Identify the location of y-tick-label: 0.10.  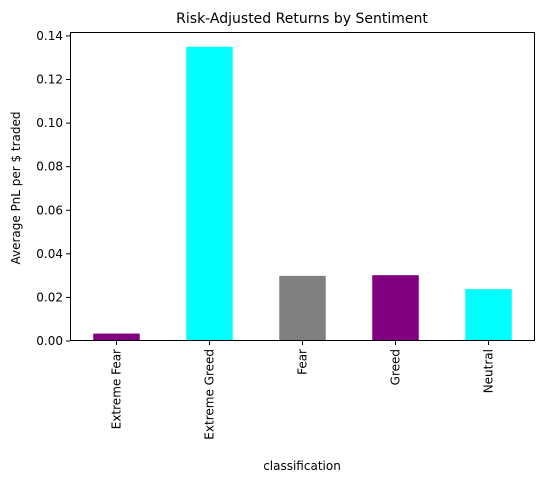
(49, 123).